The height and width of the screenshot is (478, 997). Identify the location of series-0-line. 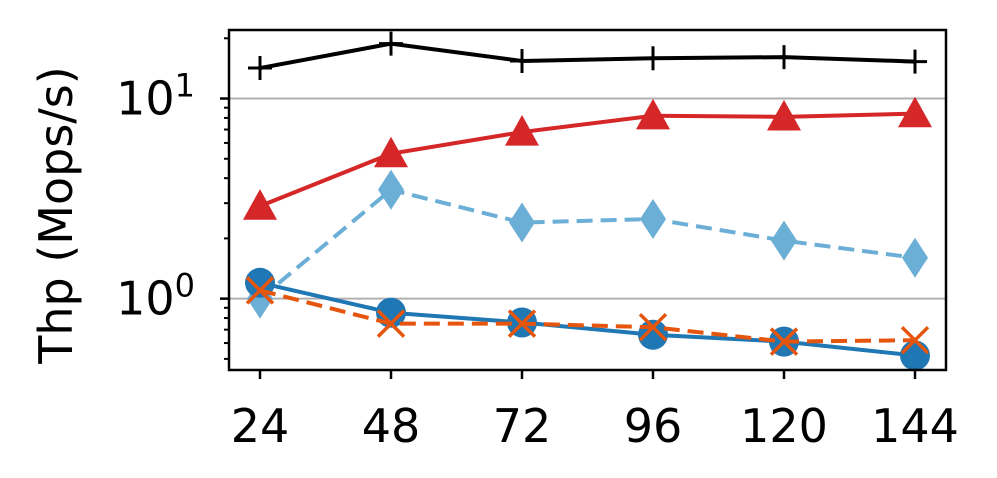
(587, 56).